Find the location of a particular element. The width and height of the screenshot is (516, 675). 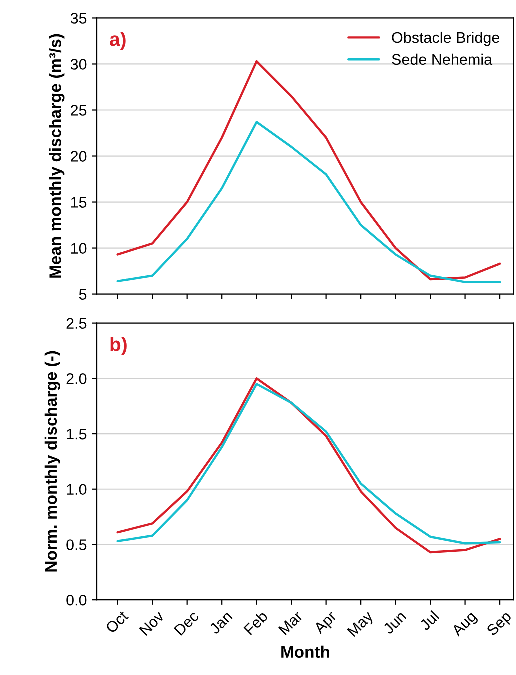

x-tick-label: Nov is located at coordinates (152, 623).